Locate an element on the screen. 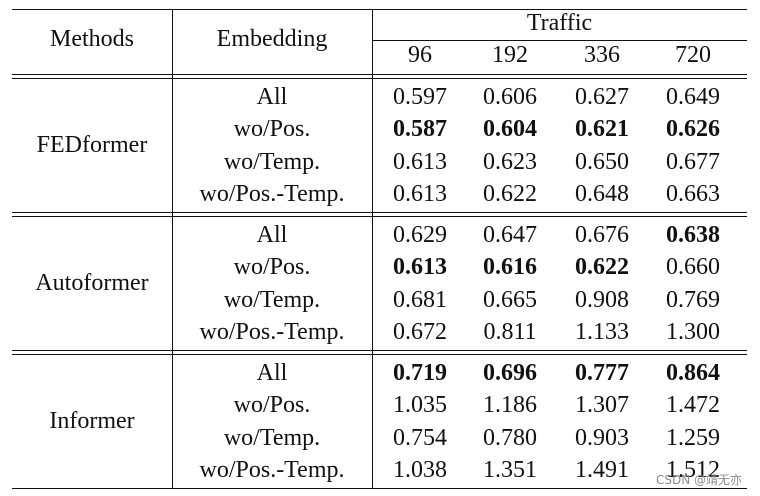  method-name: Informer is located at coordinates (92, 421).